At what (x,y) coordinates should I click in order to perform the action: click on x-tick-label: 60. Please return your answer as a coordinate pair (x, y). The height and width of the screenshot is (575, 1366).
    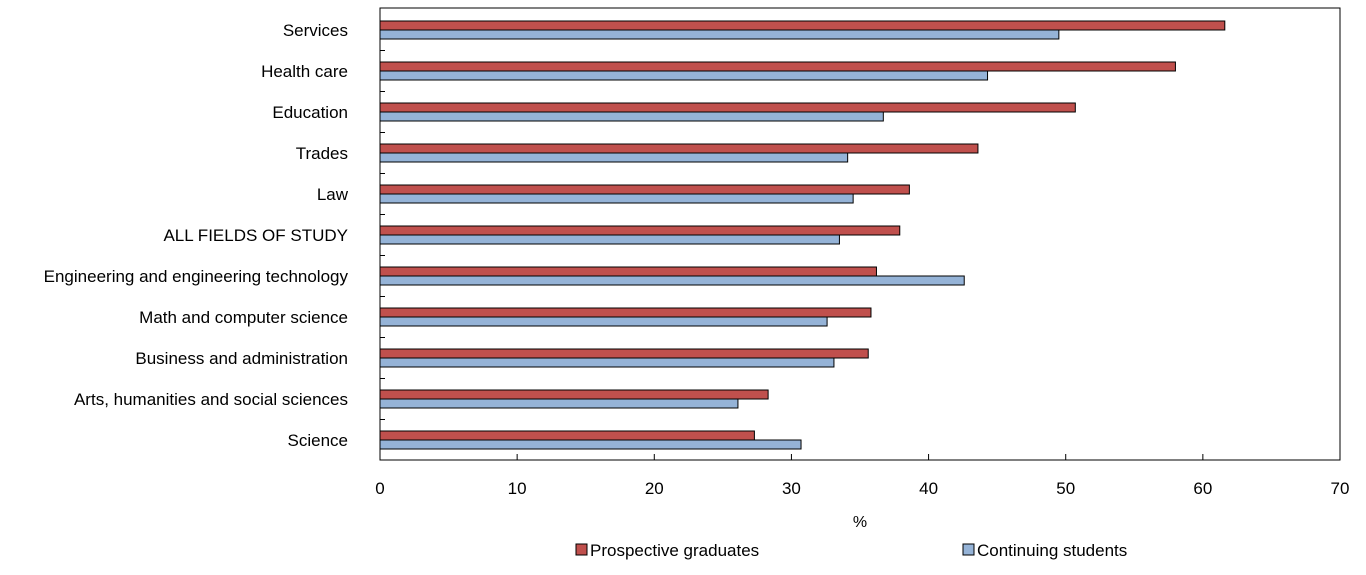
    Looking at the image, I should click on (1202, 488).